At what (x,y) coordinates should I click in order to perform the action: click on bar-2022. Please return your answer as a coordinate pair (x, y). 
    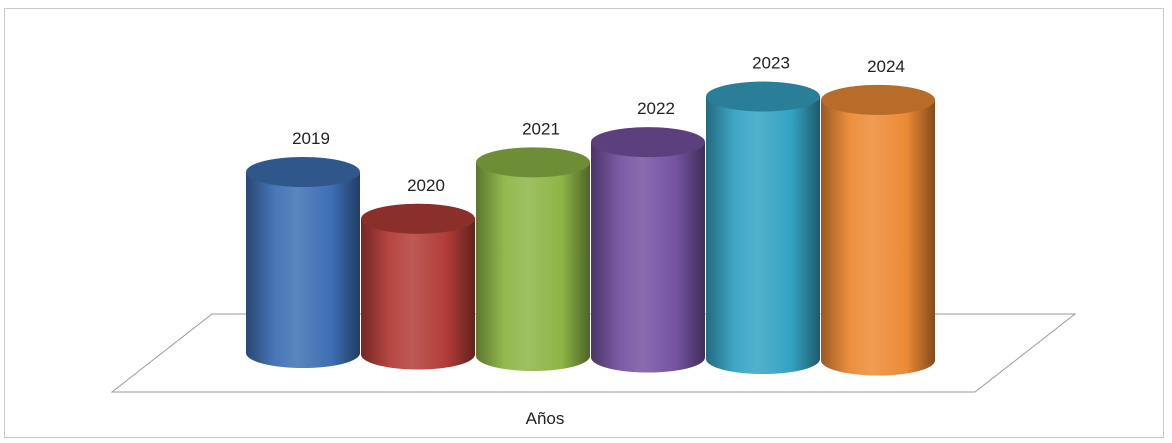
    Looking at the image, I should click on (648, 250).